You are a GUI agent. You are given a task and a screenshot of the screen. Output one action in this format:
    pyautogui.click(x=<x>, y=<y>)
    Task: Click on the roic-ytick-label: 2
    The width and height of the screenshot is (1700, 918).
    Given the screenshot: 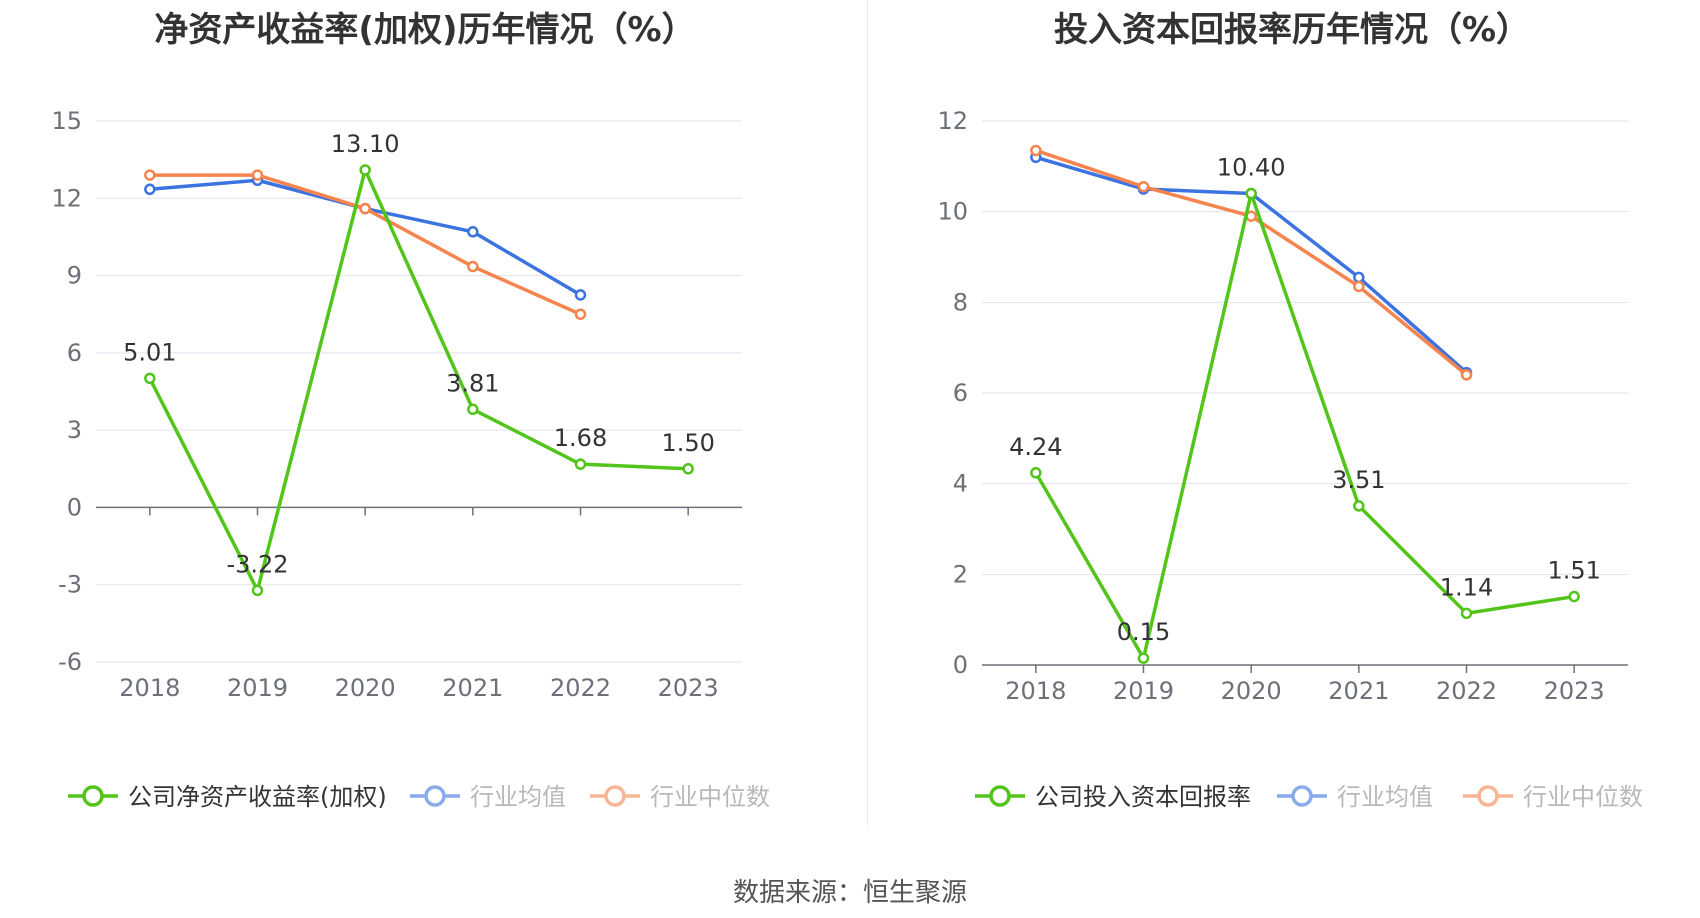 What is the action you would take?
    pyautogui.click(x=960, y=574)
    